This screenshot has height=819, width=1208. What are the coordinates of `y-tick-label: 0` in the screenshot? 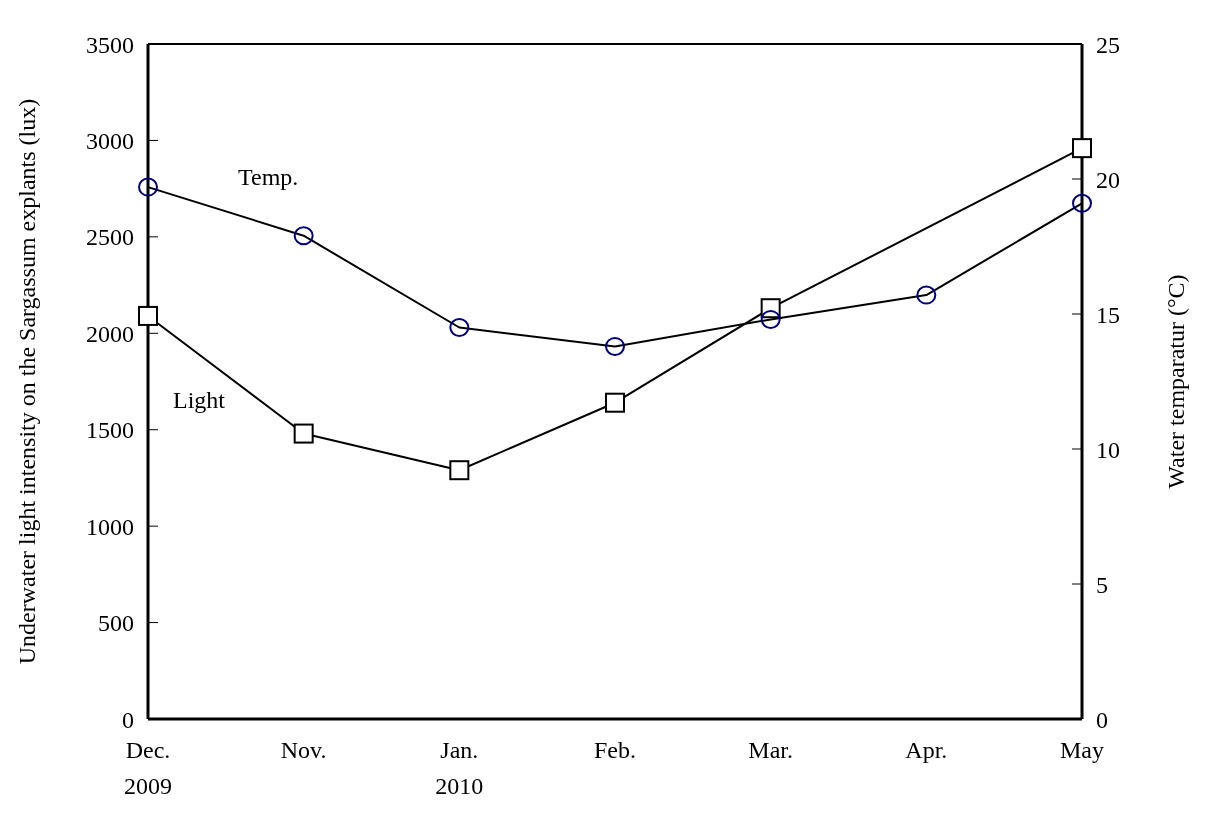 It's located at (128, 719).